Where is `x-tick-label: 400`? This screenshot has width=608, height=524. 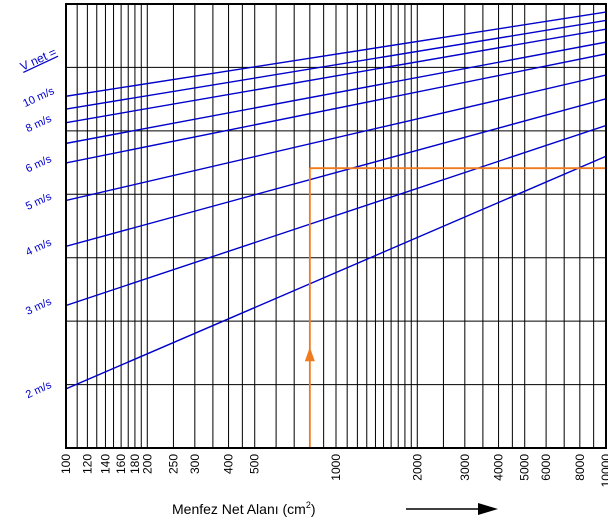
x-tick-label: 400 is located at coordinates (229, 464).